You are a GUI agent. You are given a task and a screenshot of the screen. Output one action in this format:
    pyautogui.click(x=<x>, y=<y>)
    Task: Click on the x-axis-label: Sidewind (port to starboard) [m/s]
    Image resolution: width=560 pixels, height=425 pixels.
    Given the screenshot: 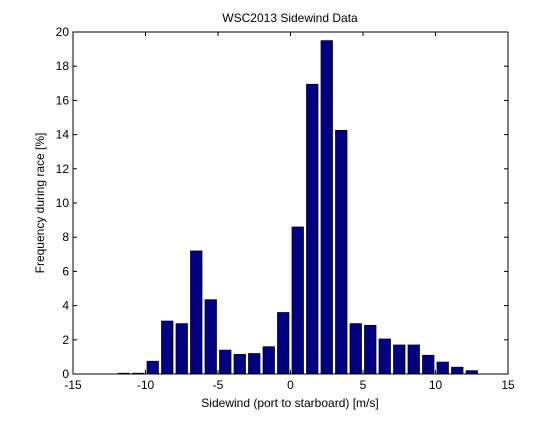 What is the action you would take?
    pyautogui.click(x=289, y=403)
    